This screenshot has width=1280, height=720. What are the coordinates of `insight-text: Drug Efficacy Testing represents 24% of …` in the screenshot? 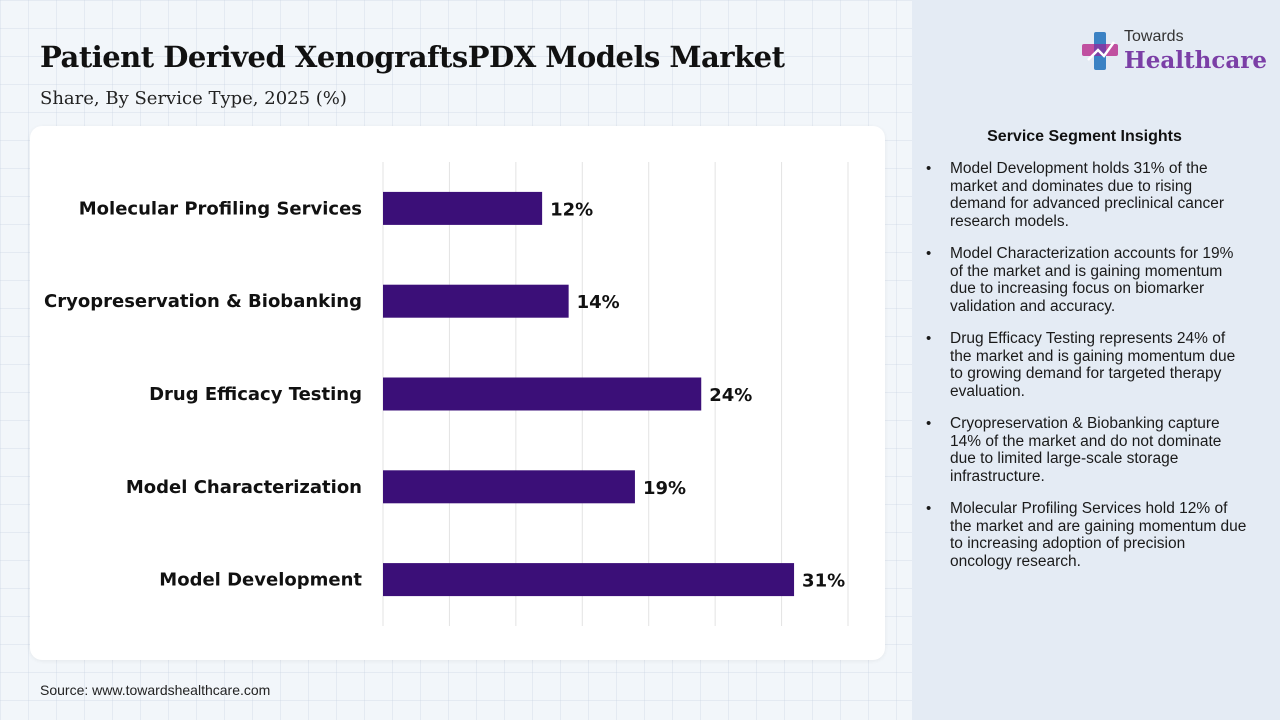 It's located at (1093, 365).